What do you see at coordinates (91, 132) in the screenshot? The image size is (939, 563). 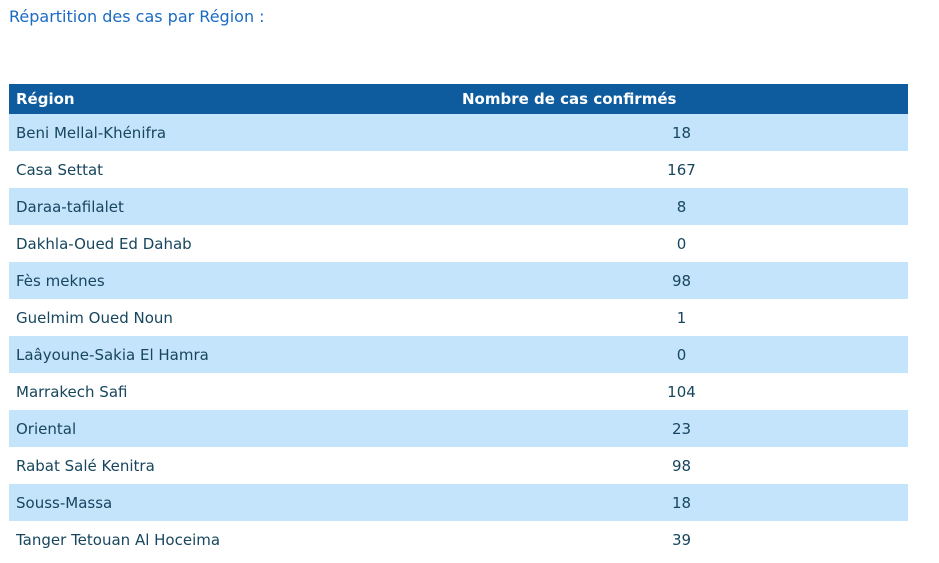 I see `region-cell: Beni Mellal-Khénifra` at bounding box center [91, 132].